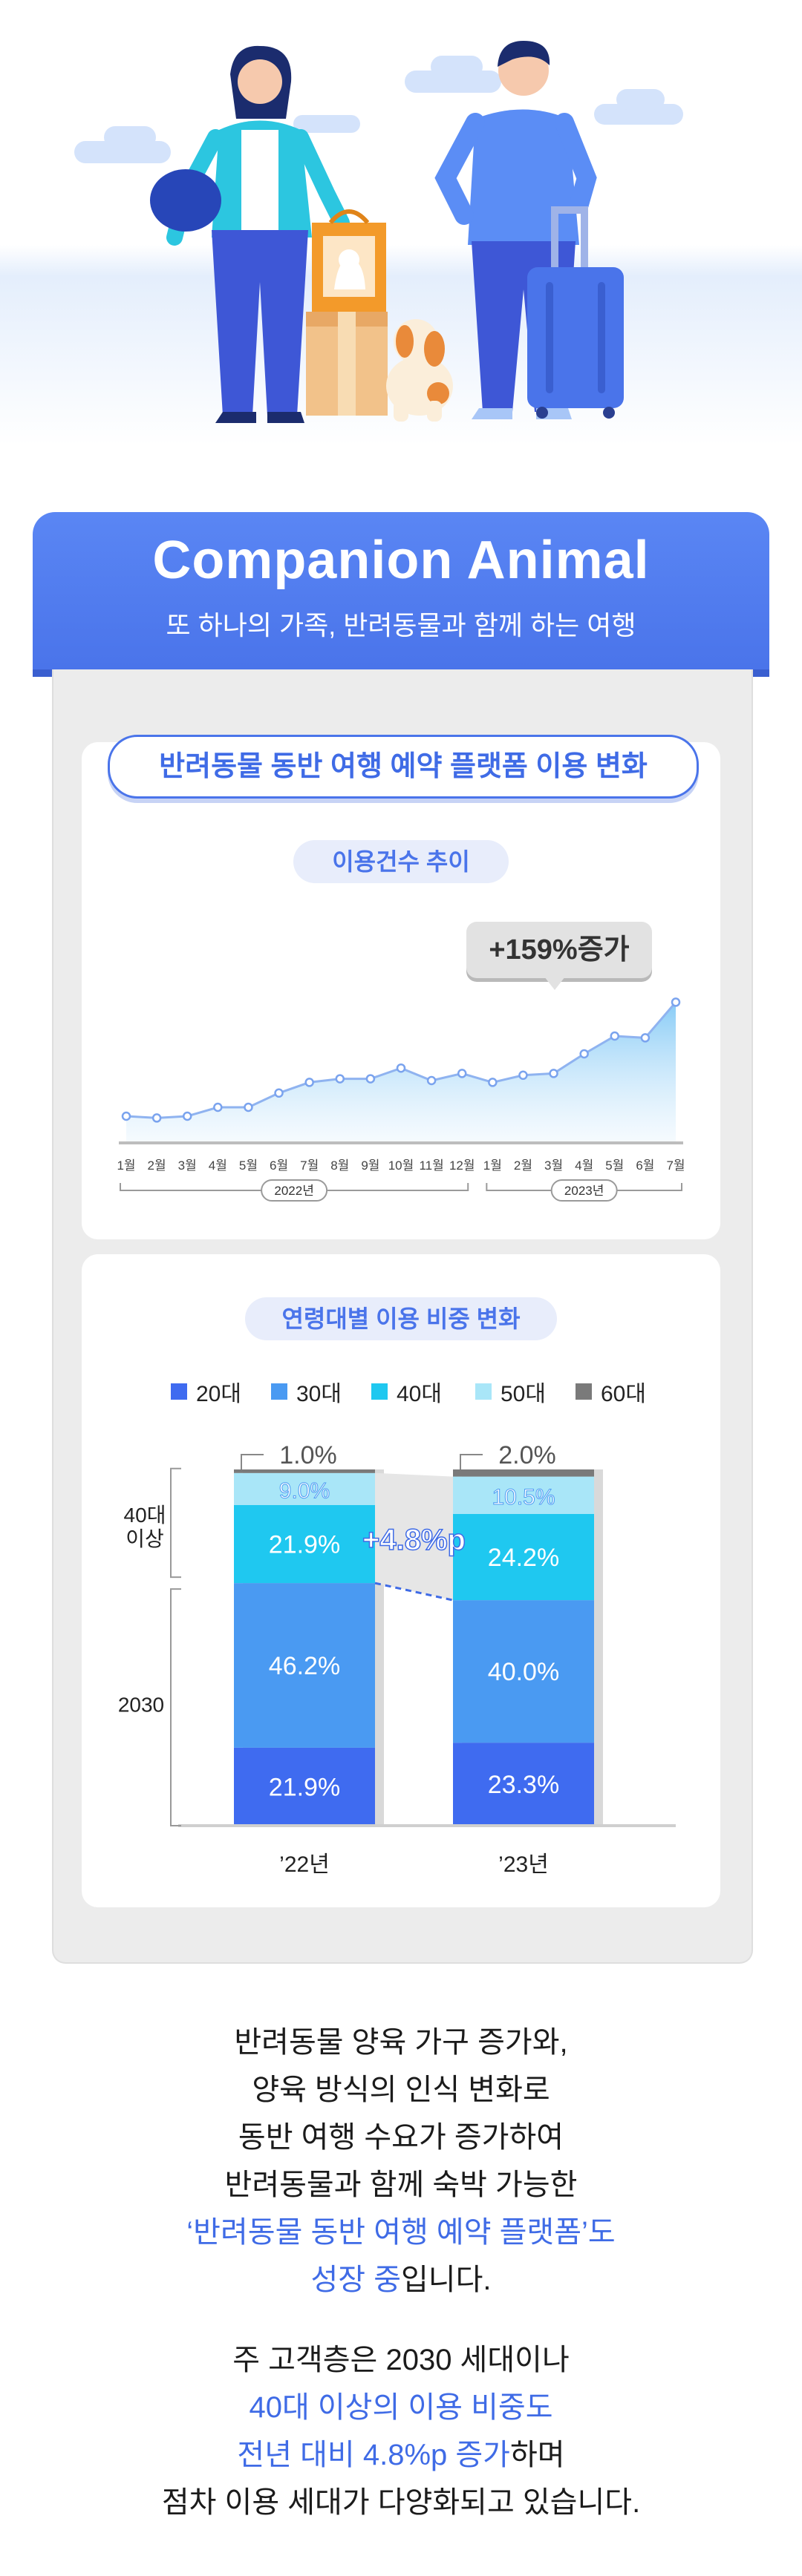 This screenshot has height=2576, width=802. Describe the element at coordinates (339, 1165) in the screenshot. I see `x-tick-label: 8월` at that location.